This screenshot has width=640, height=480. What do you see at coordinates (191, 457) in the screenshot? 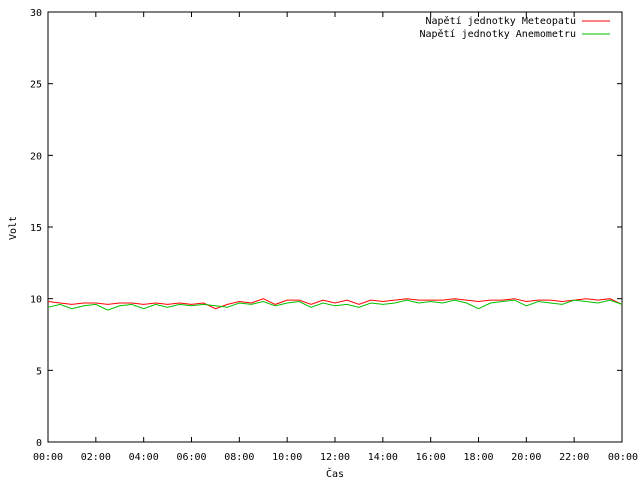
I see `x-tick-label: 06:00` at bounding box center [191, 457].